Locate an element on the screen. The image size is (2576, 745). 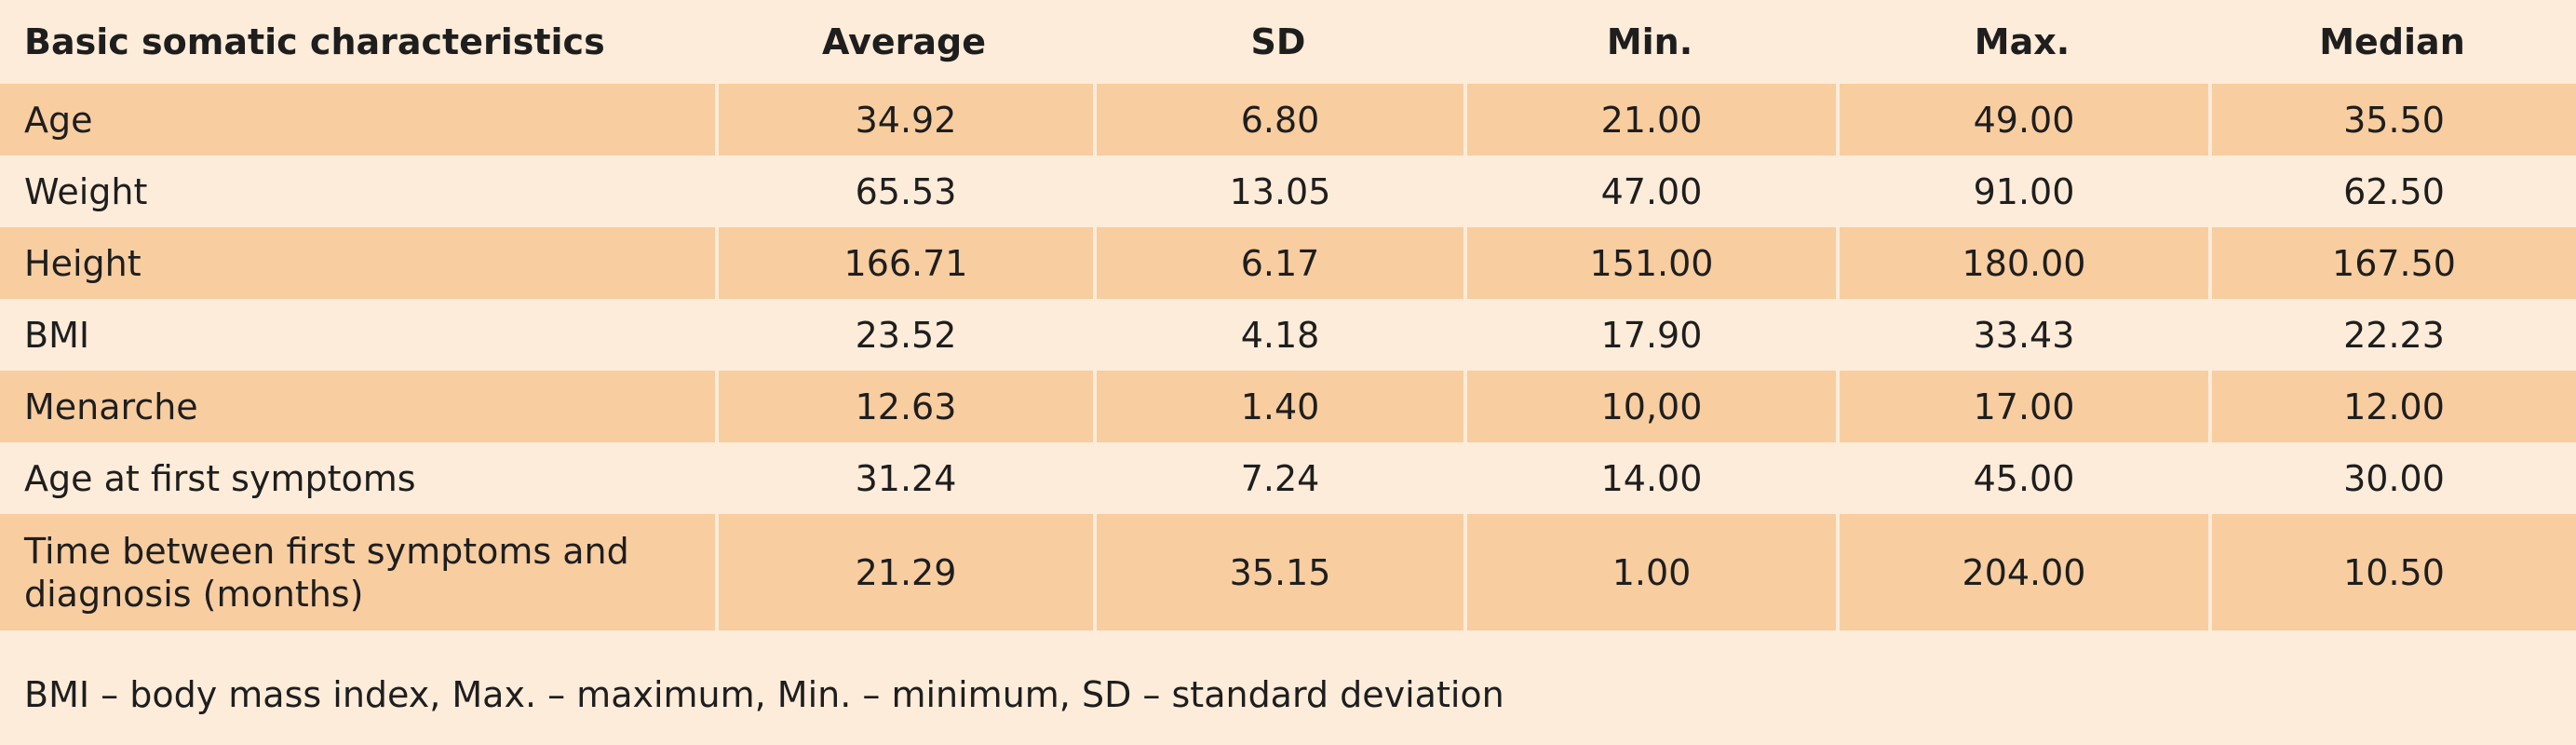
cell-average: 12.63 is located at coordinates (904, 406).